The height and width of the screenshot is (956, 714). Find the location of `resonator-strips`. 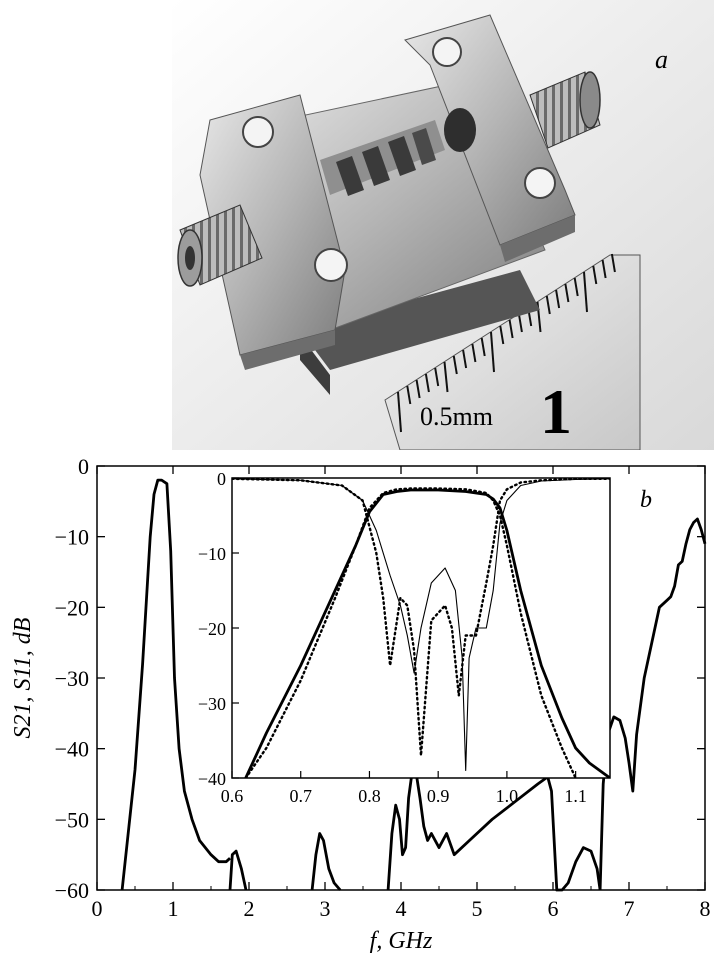

resonator-strips is located at coordinates (382, 158).